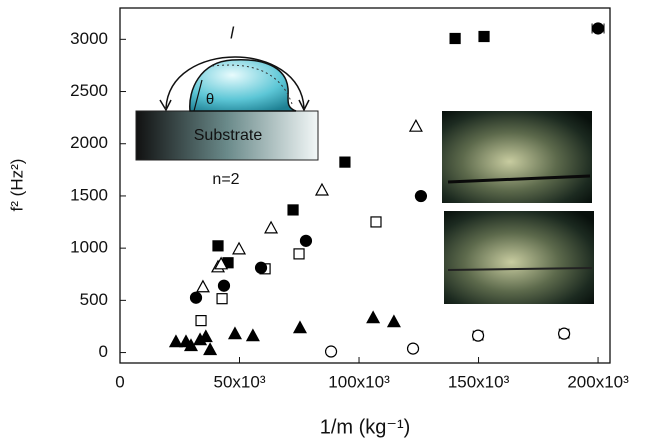 This screenshot has height=448, width=655. I want to click on x-axis-label: 1/m (kg⁻¹), so click(365, 427).